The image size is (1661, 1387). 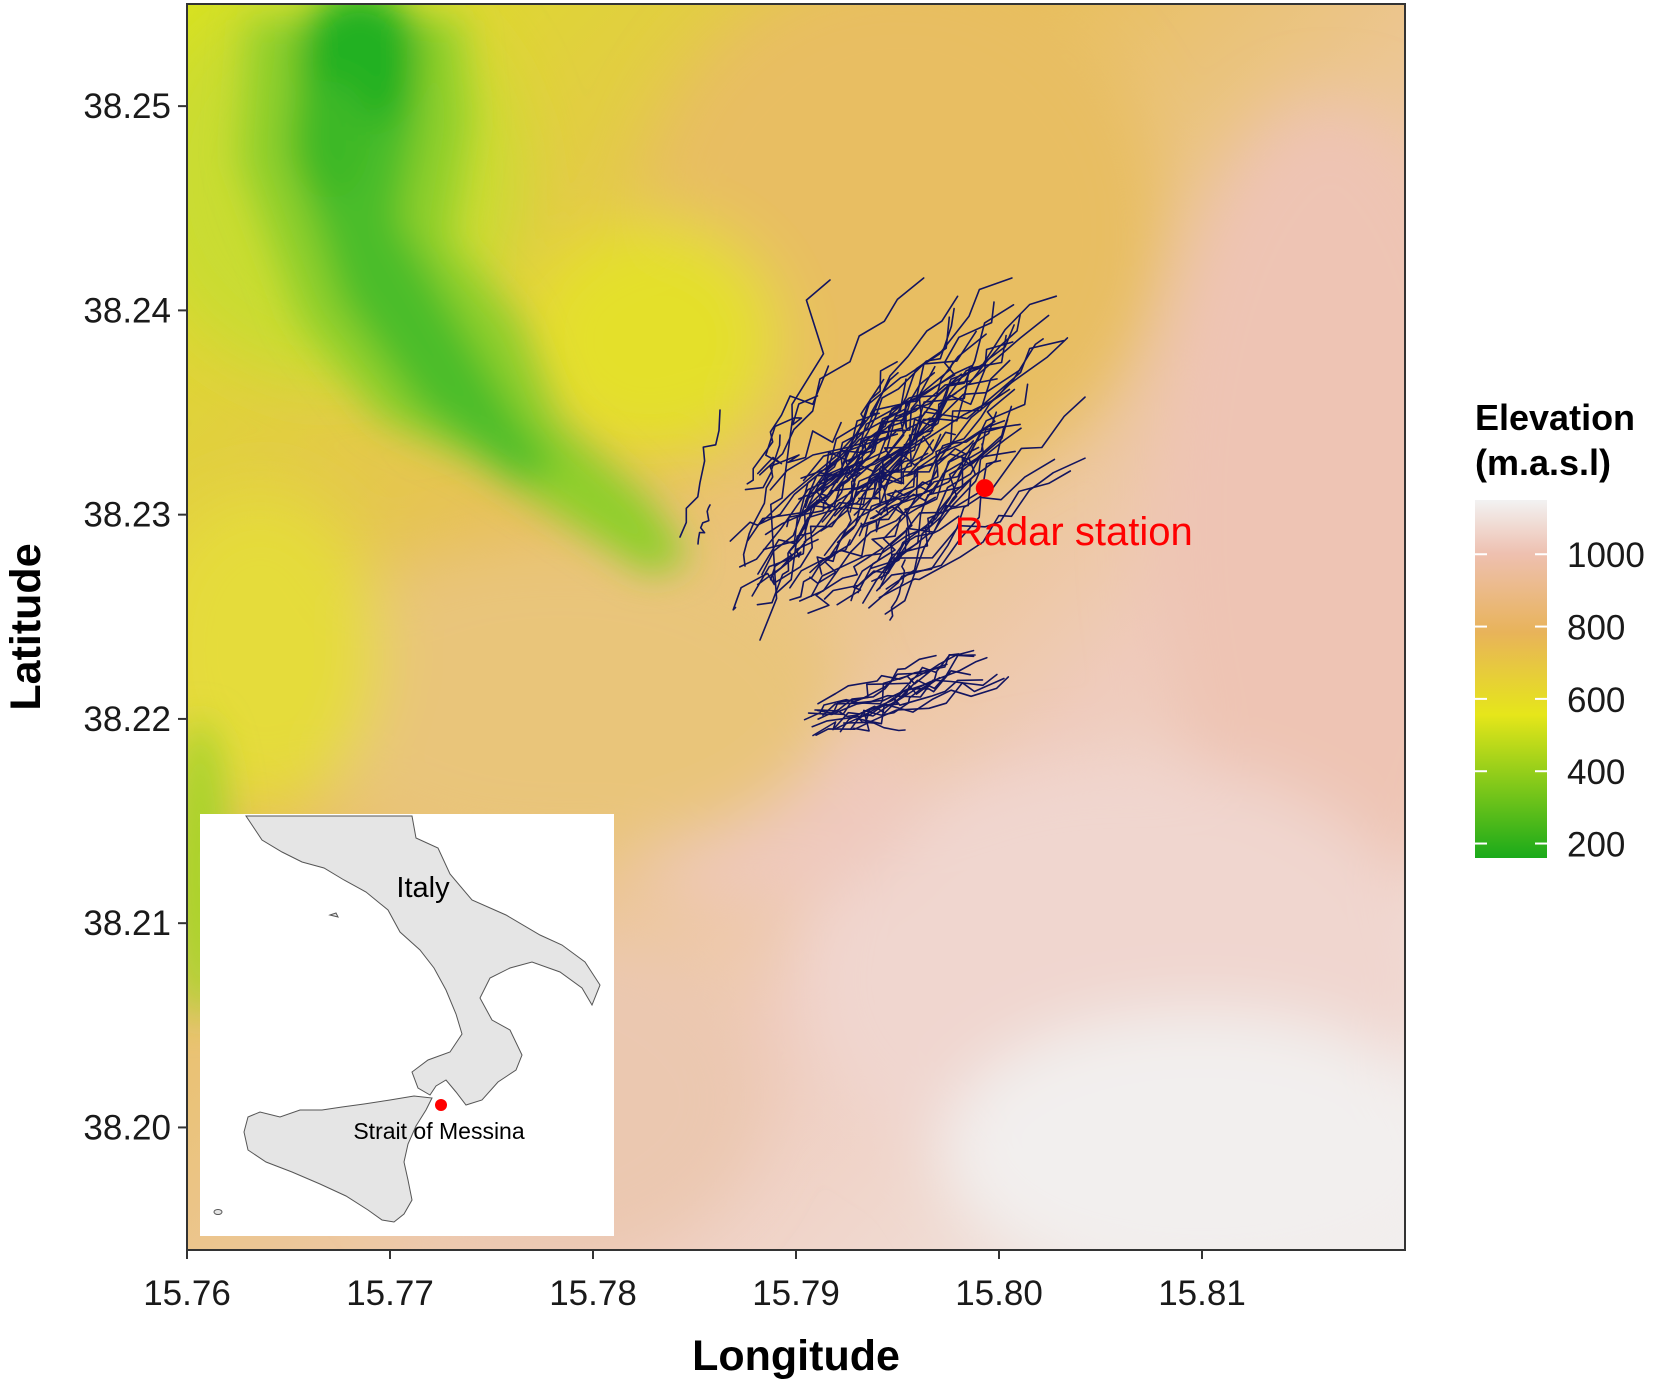 I want to click on inset-map: Italy Strait of Messina, so click(x=407, y=1025).